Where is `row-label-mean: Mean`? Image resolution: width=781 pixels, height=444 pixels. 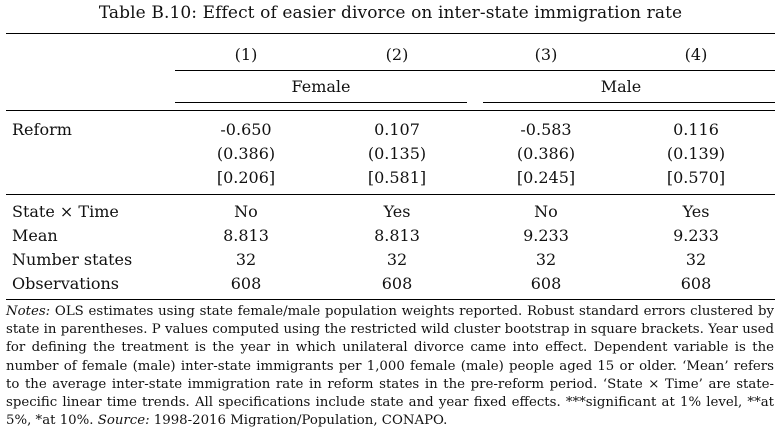 row-label-mean: Mean is located at coordinates (35, 235).